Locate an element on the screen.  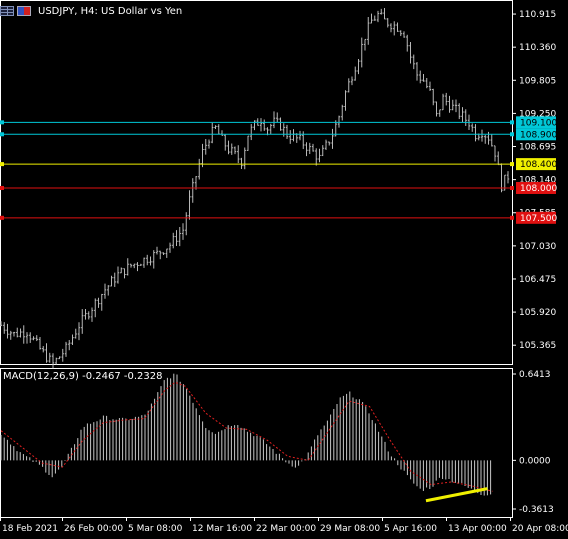
price-tick-label: 108.140 is located at coordinates (537, 181).